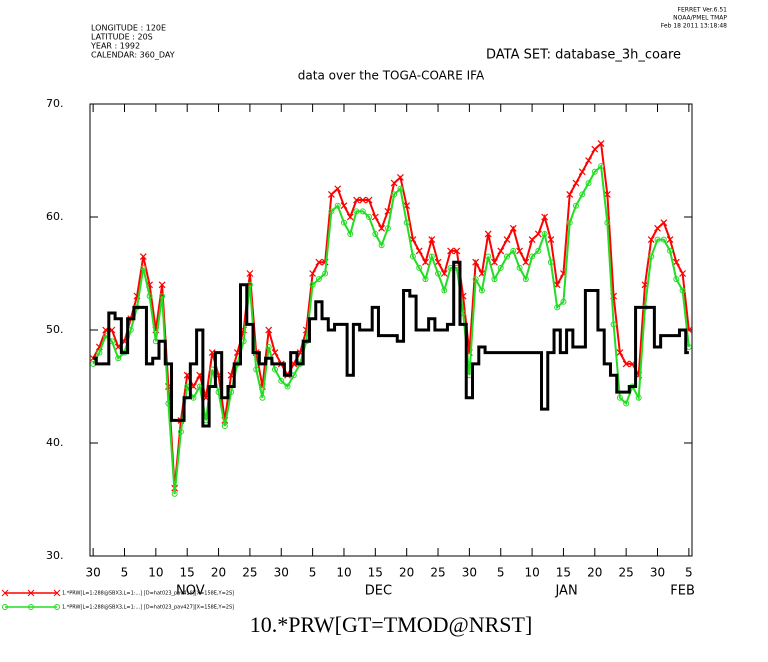  What do you see at coordinates (55, 216) in the screenshot?
I see `y-tick-label: 60.` at bounding box center [55, 216].